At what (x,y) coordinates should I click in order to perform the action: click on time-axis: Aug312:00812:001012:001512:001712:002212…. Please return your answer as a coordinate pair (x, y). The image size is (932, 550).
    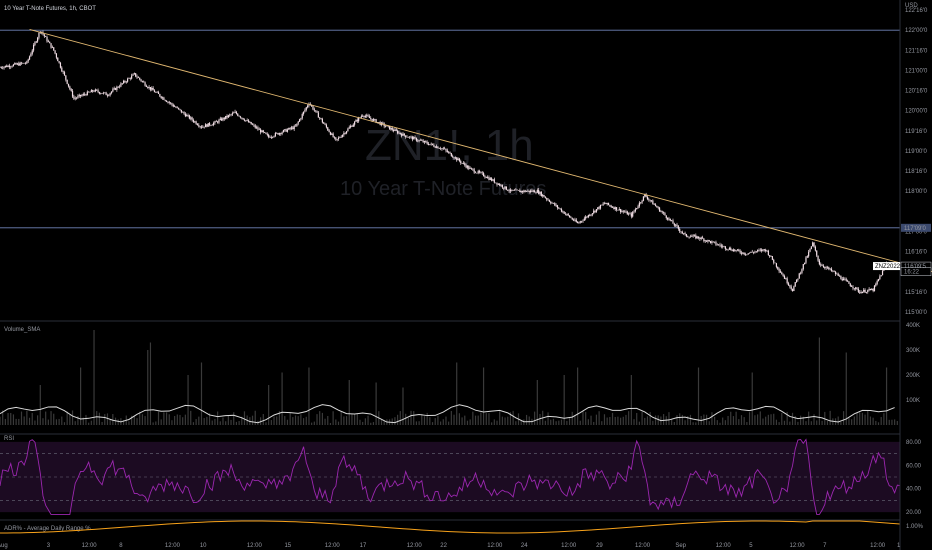
    Looking at the image, I should click on (450, 546).